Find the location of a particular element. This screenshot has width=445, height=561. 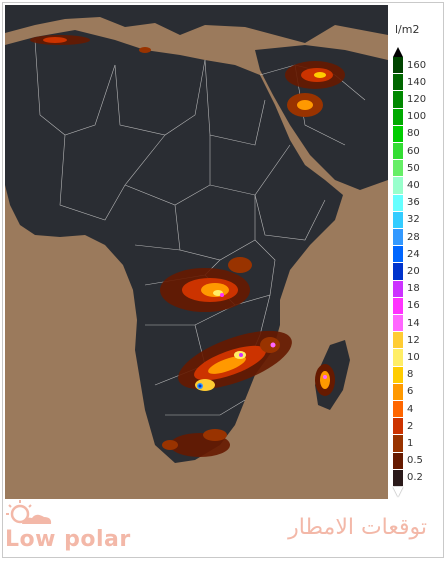

legend-tick-label: 36 is located at coordinates (413, 203).